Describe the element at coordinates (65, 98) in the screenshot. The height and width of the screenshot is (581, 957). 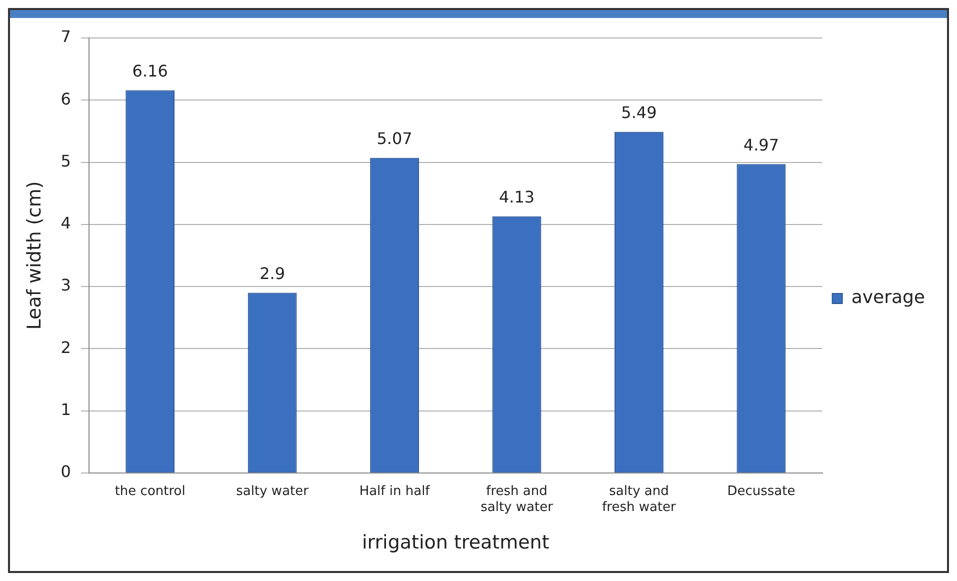
I see `y-tick-label: 6` at that location.